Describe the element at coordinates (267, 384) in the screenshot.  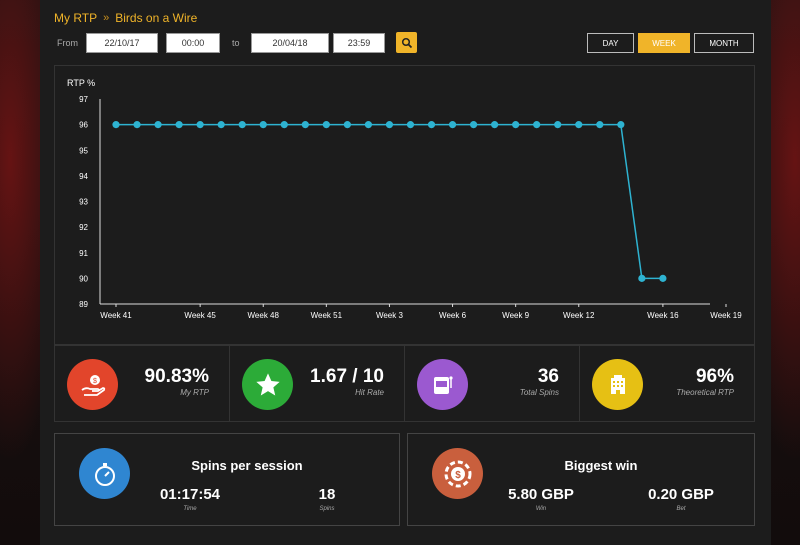
I see `star-icon` at that location.